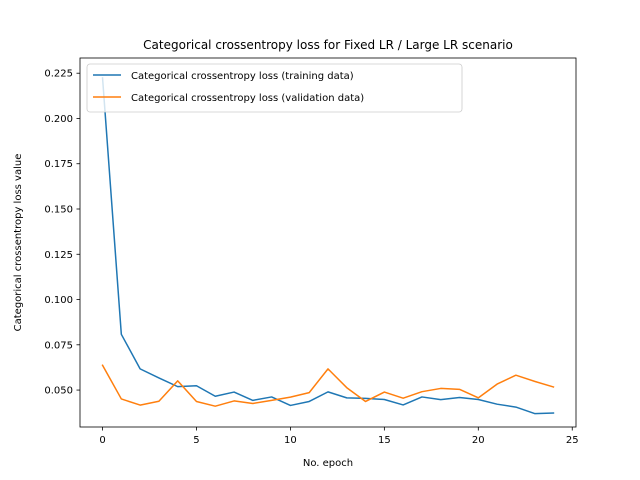  Describe the element at coordinates (58, 300) in the screenshot. I see `y-tick-label: 0.100` at that location.